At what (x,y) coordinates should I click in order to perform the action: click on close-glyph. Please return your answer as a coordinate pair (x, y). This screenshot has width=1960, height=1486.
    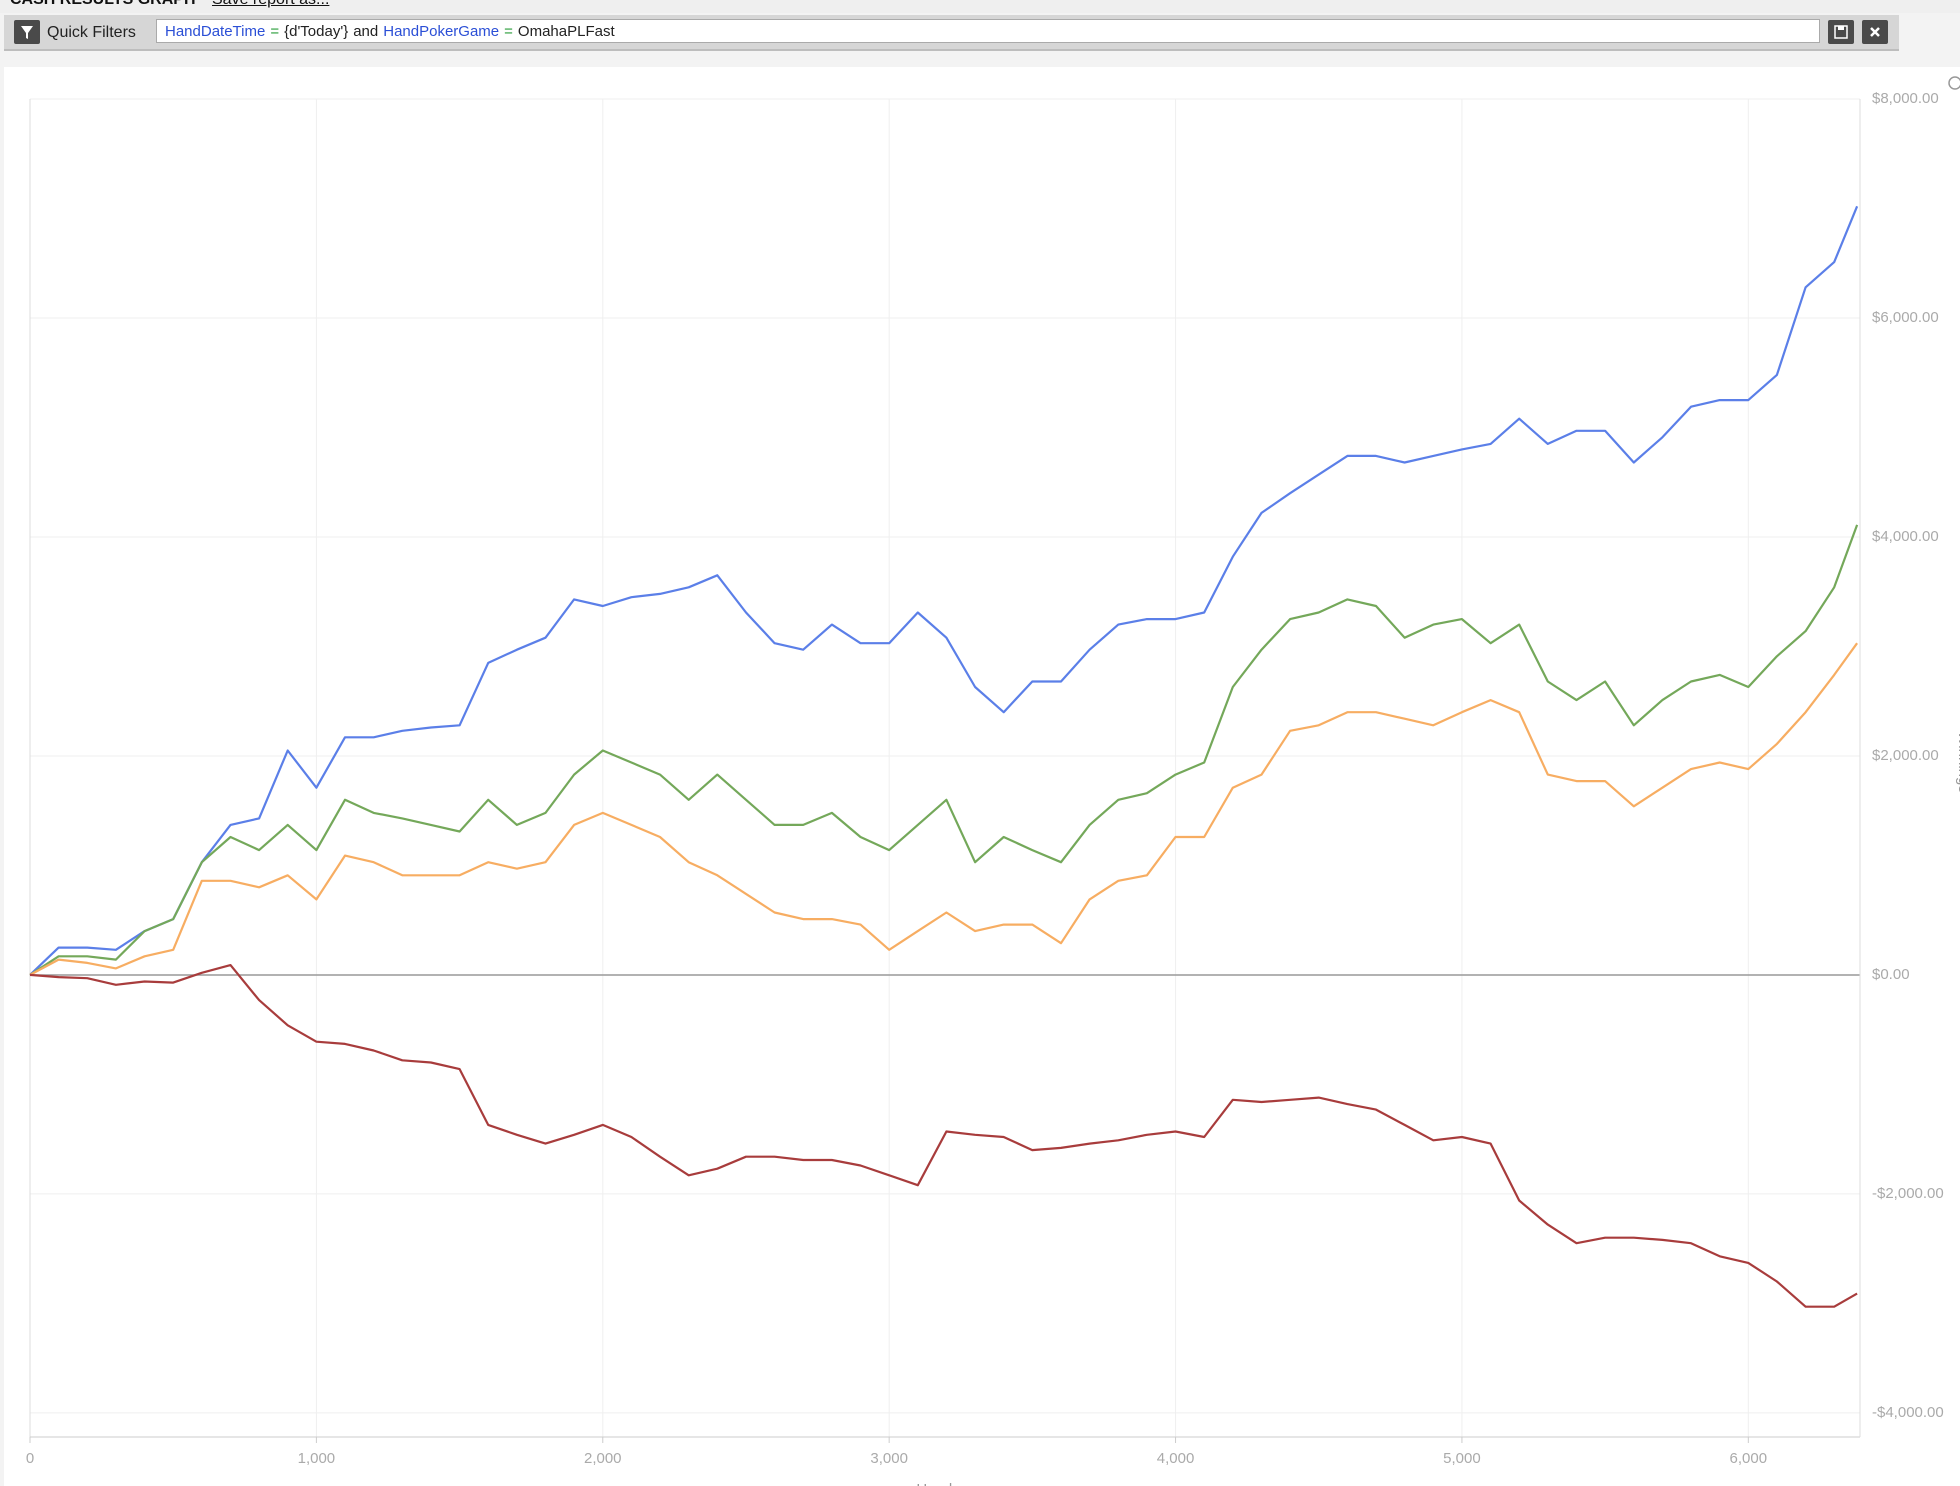
    Looking at the image, I should click on (1875, 32).